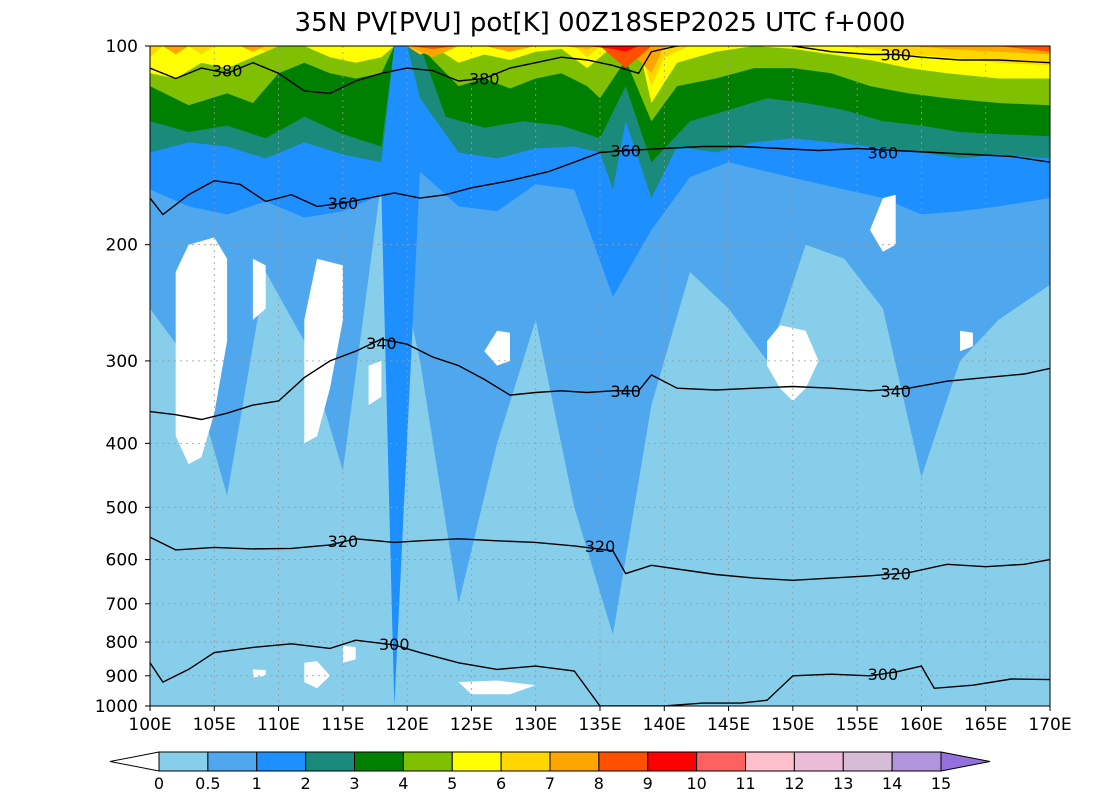 This screenshot has width=1100, height=800. Describe the element at coordinates (122, 643) in the screenshot. I see `y-tick-label: 800` at that location.